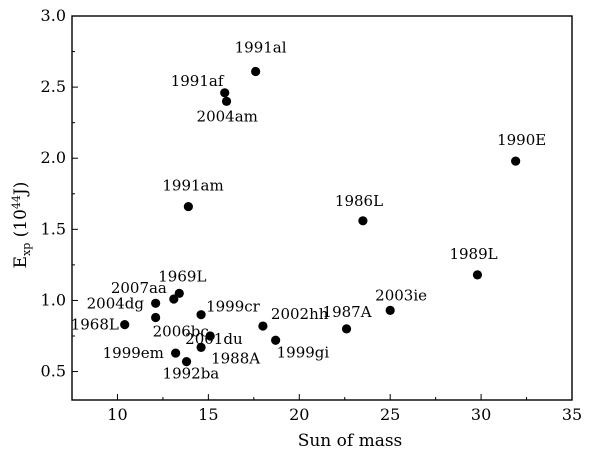 This screenshot has height=454, width=591. I want to click on y-axis-title-main: E, so click(21, 262).